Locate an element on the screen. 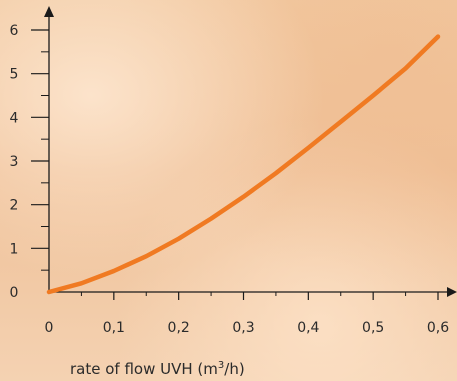  x-tick-label: 0 is located at coordinates (49, 328).